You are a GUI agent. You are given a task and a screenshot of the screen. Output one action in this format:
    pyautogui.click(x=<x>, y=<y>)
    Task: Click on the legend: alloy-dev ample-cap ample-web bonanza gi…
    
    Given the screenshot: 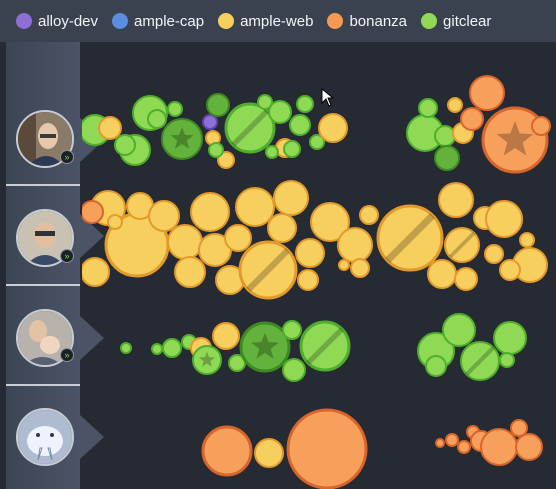 What is the action you would take?
    pyautogui.click(x=278, y=21)
    